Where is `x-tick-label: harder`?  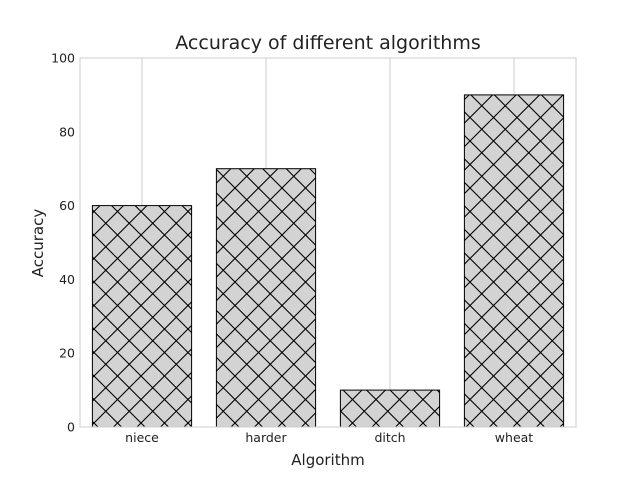
x-tick-label: harder is located at coordinates (266, 437).